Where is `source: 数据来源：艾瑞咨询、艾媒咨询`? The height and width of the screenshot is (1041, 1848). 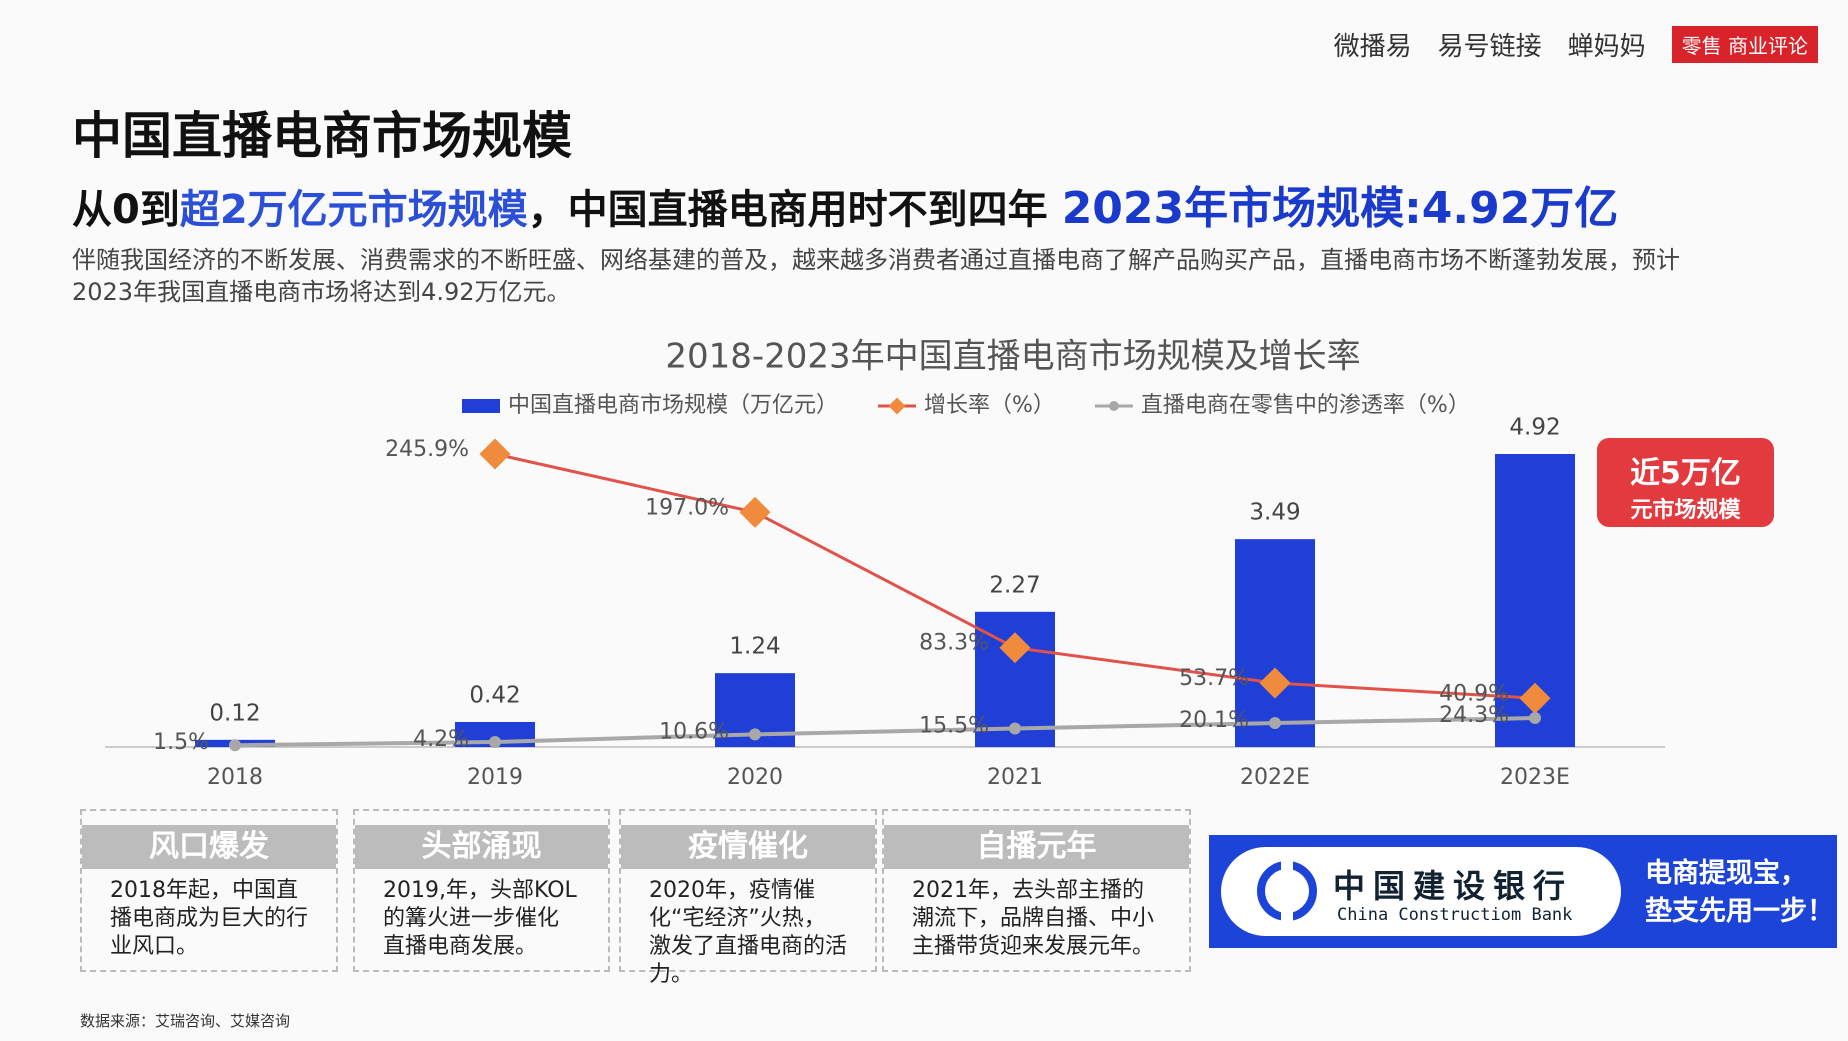 source: 数据来源：艾瑞咨询、艾媒咨询 is located at coordinates (185, 1021).